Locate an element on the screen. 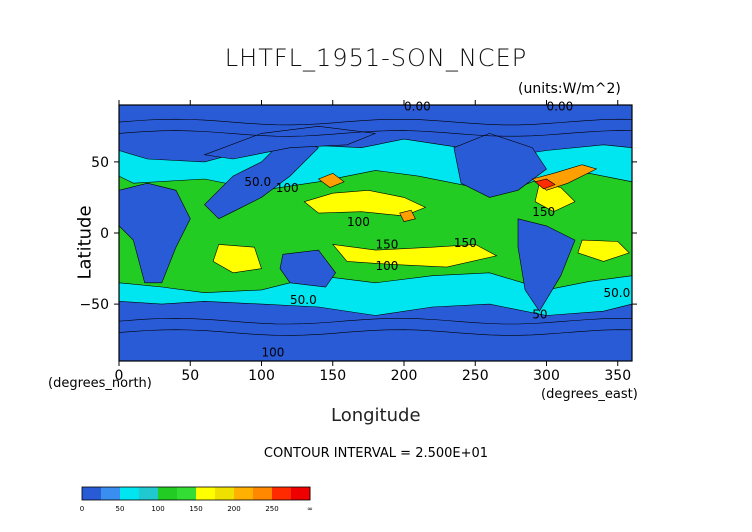  x-tick-label-300: 300 is located at coordinates (546, 376).